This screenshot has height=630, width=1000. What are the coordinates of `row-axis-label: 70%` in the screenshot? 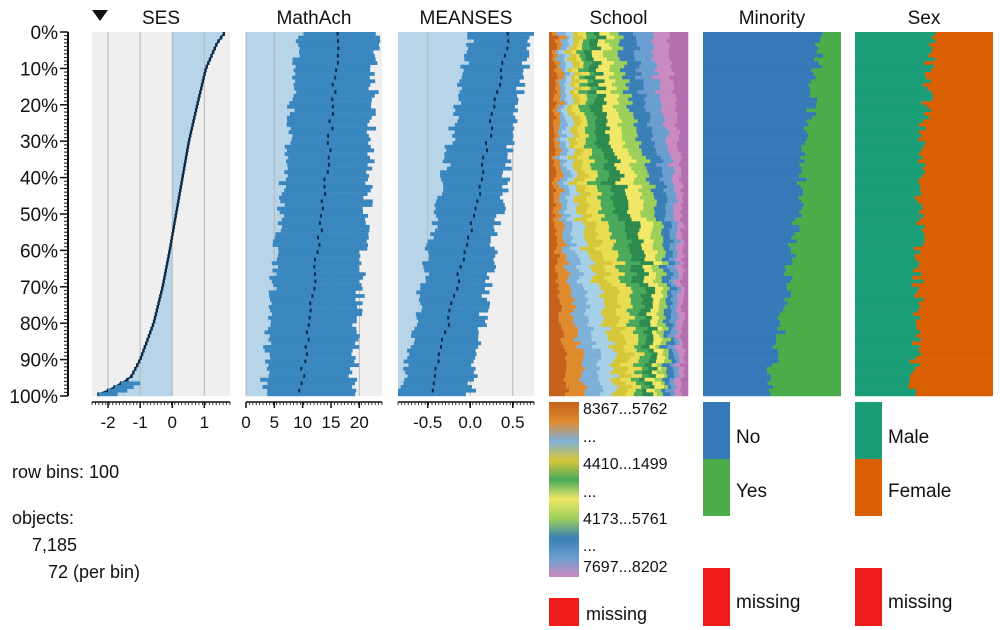 It's located at (39, 288).